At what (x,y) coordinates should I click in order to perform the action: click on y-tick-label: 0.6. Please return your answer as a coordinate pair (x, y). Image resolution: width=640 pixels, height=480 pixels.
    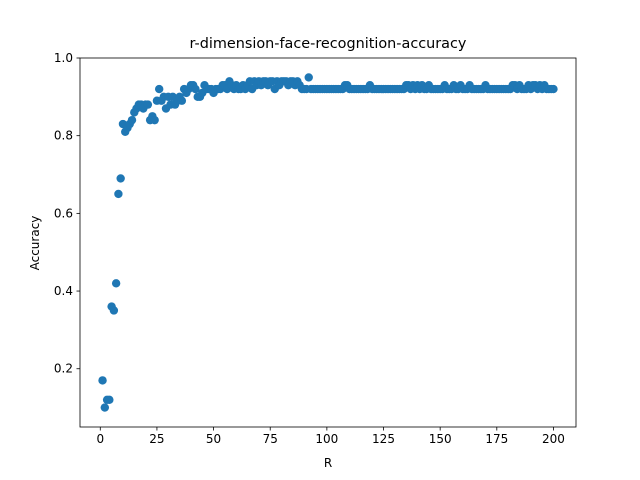
    Looking at the image, I should click on (63, 213).